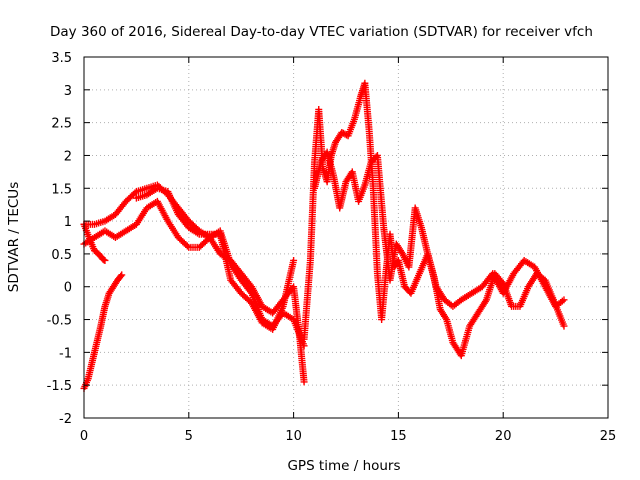 This screenshot has width=640, height=480. I want to click on y-tick-label: -1.5, so click(59, 386).